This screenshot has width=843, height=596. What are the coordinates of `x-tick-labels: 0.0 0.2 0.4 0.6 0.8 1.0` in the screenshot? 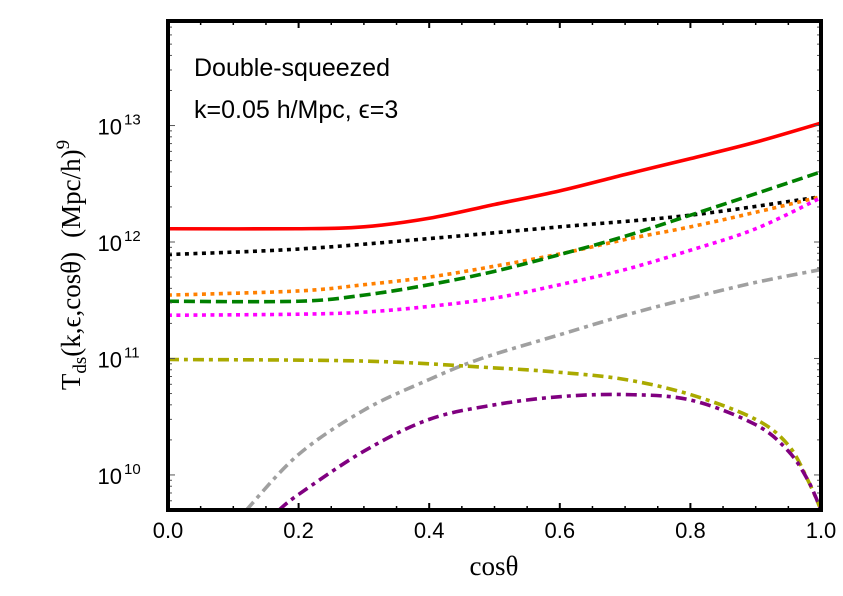 It's located at (495, 530).